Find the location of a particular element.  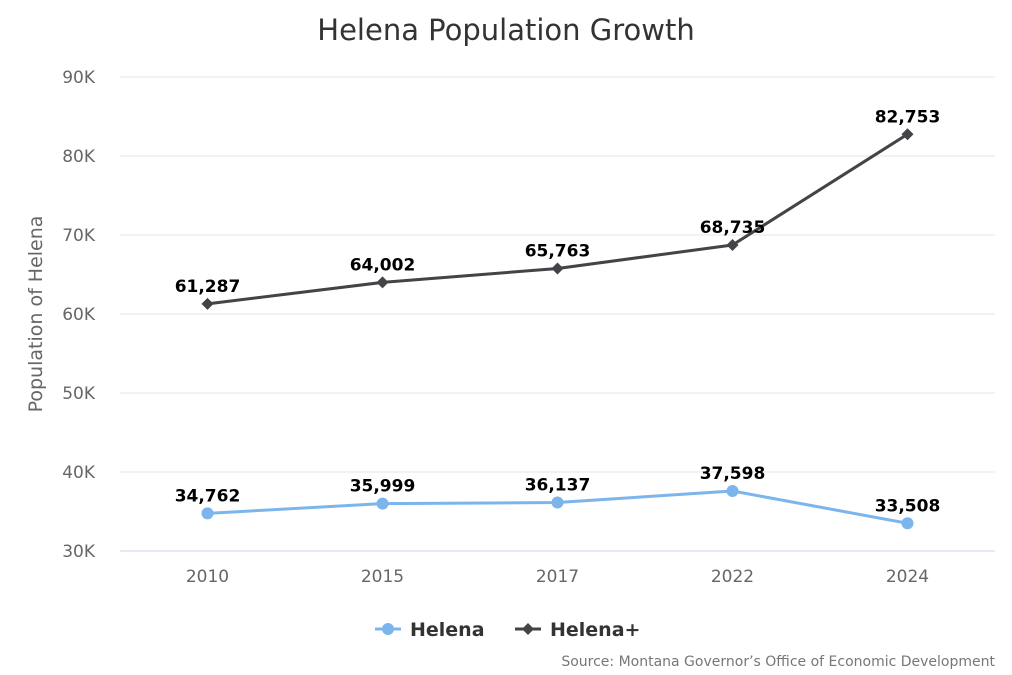

data-label: 68,735 is located at coordinates (733, 228).